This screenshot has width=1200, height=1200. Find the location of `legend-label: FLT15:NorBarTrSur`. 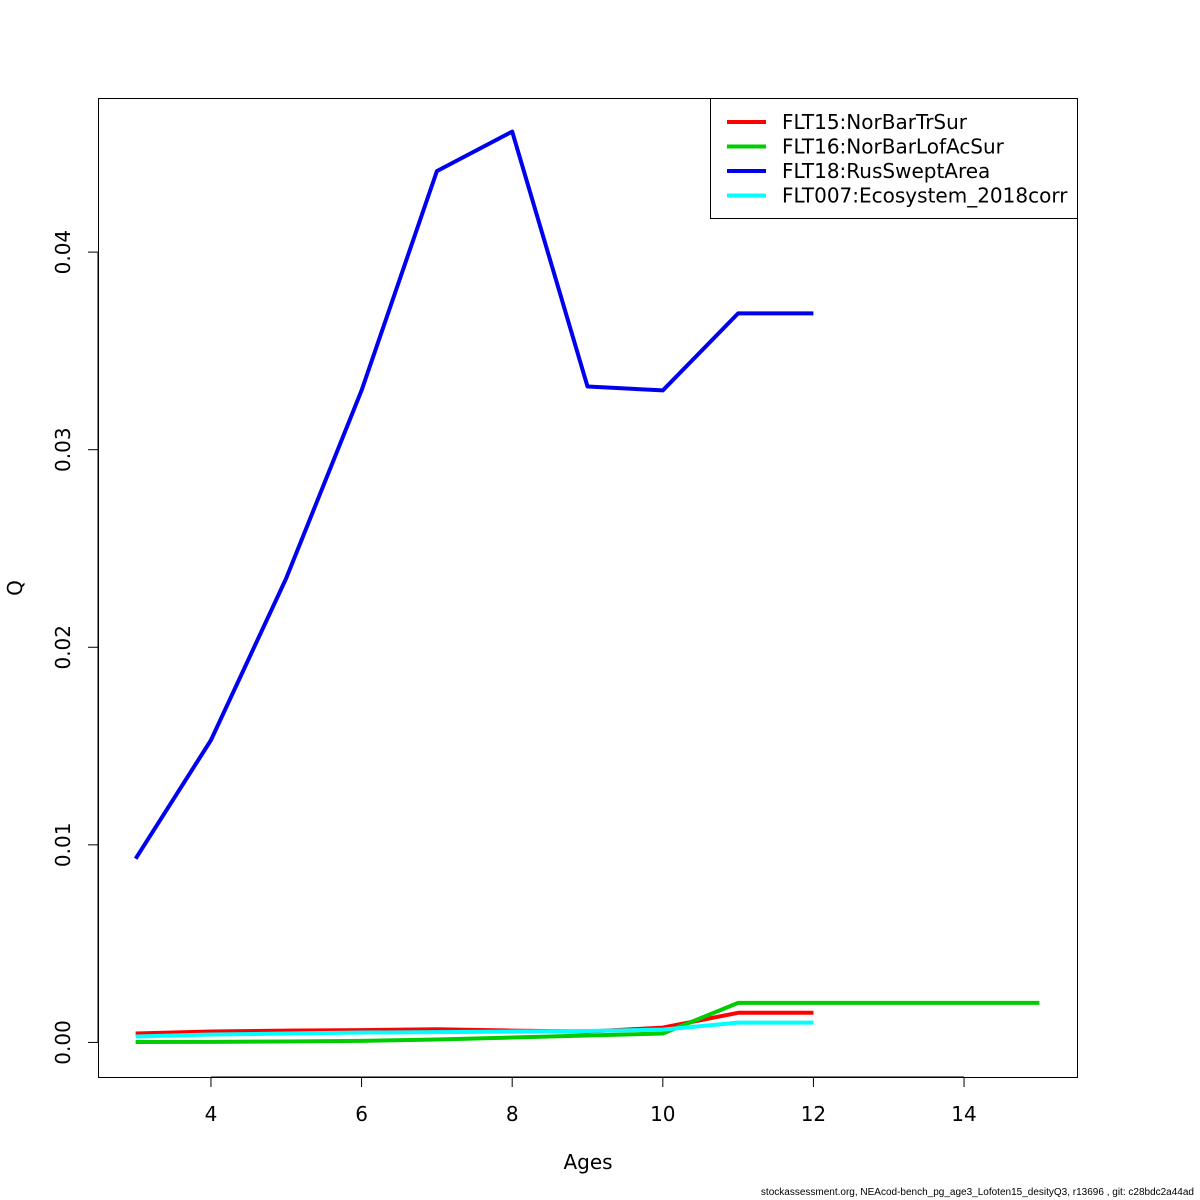

legend-label: FLT15:NorBarTrSur is located at coordinates (875, 122).